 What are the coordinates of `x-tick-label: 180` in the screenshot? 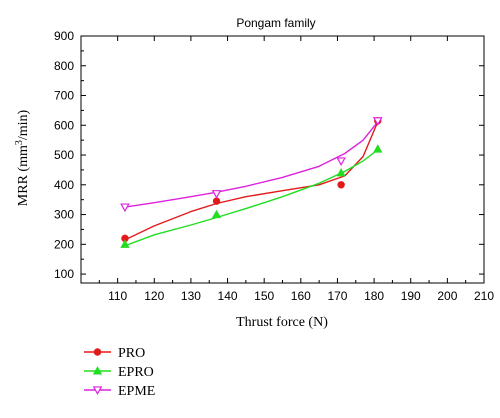 It's located at (374, 296).